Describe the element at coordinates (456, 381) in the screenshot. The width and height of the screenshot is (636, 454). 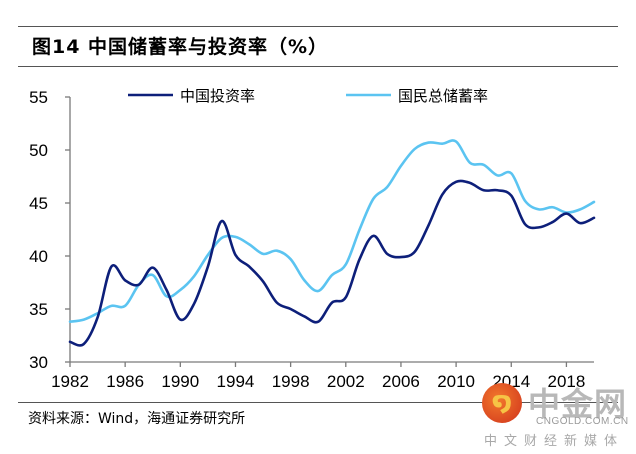
I see `x-tick-label: 2010` at that location.